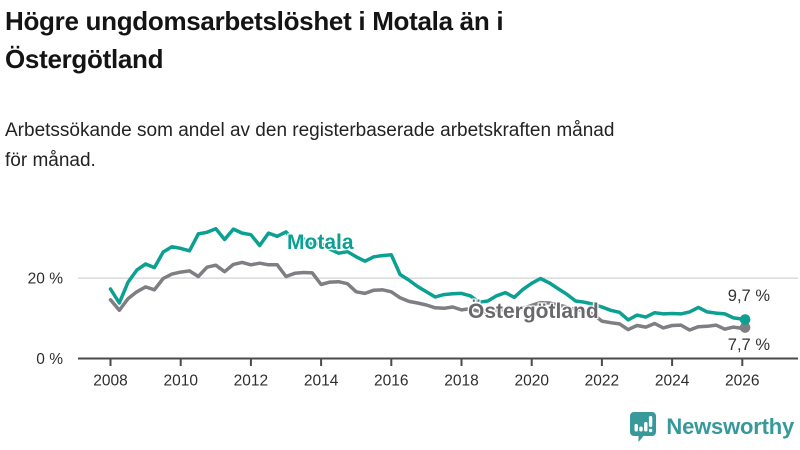 Image resolution: width=800 pixels, height=450 pixels. What do you see at coordinates (748, 345) in the screenshot?
I see `end-value-label-ostergotland: 7,7 %` at bounding box center [748, 345].